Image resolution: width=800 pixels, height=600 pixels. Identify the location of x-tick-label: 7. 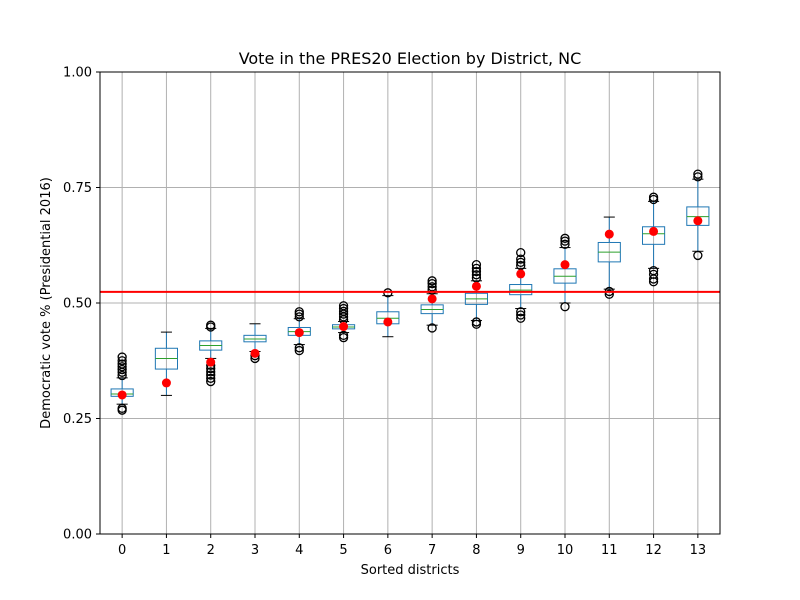
(432, 550).